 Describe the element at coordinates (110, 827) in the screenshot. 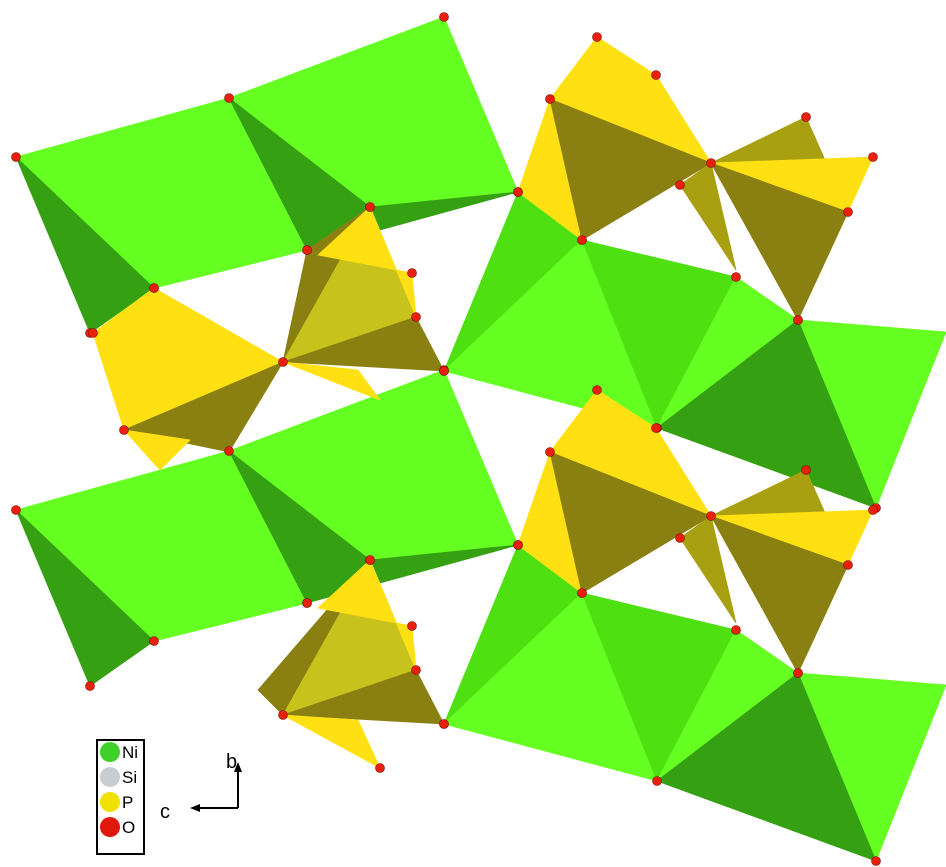

I see `o-swatch-icon` at that location.